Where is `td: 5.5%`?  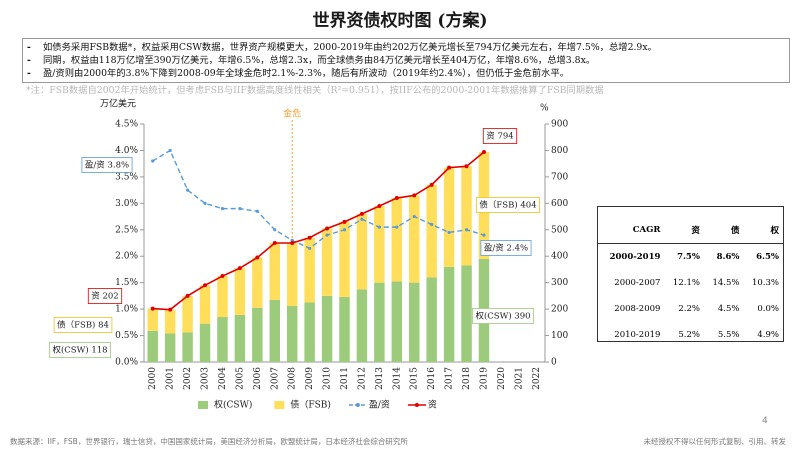
td: 5.5% is located at coordinates (728, 335).